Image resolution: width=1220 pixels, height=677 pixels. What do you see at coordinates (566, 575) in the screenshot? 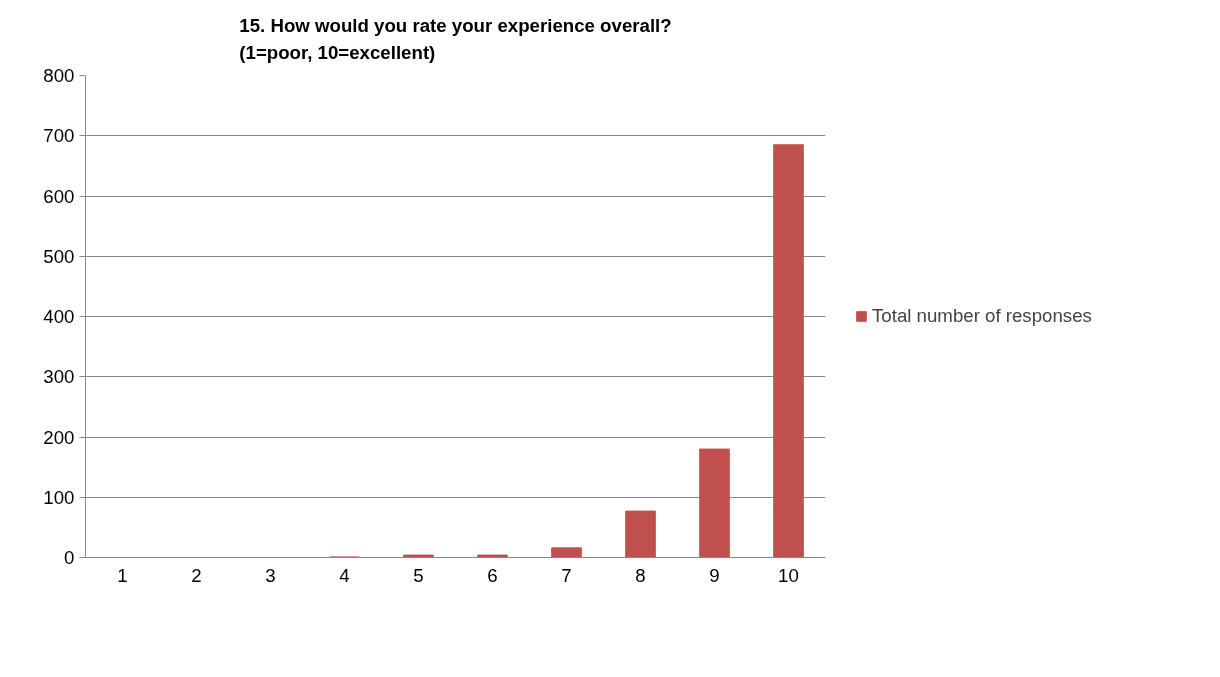
I see `x-tick-label: 7` at bounding box center [566, 575].